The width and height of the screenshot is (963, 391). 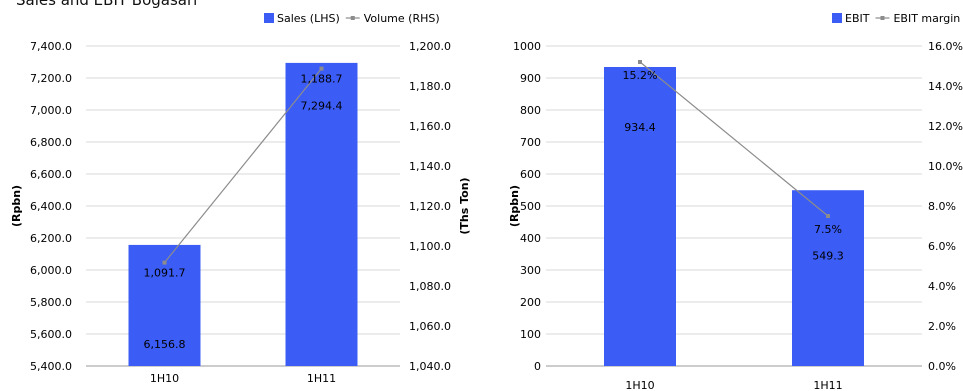 What do you see at coordinates (430, 326) in the screenshot?
I see `chart-1-y2tick-label: 1,060.0` at bounding box center [430, 326].